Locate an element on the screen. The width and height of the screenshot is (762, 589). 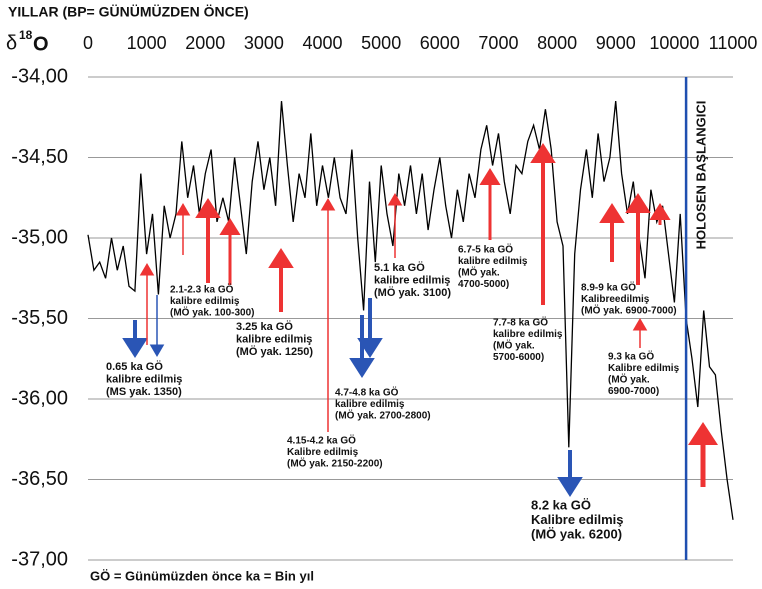
annotation: 4.7-4.8 ka GÖ is located at coordinates (367, 392).